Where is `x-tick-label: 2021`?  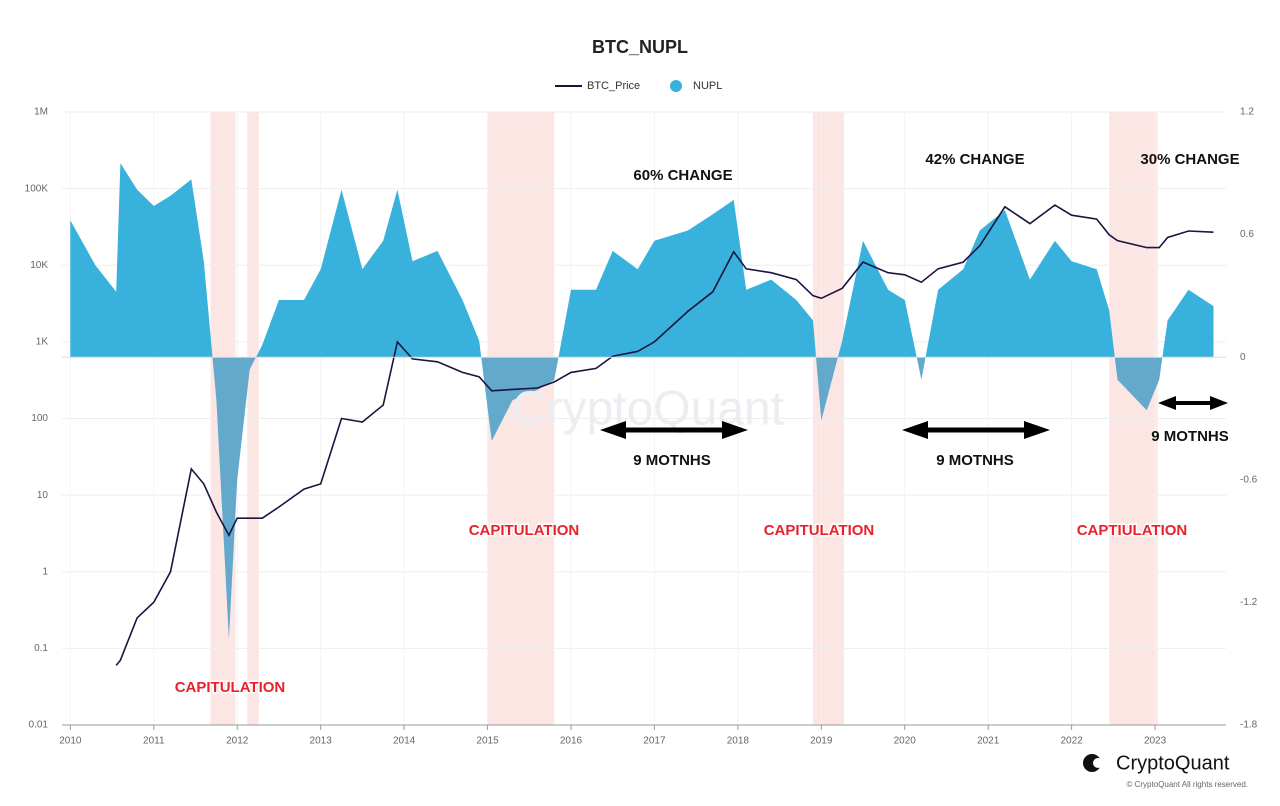
x-tick-label: 2021 is located at coordinates (988, 741).